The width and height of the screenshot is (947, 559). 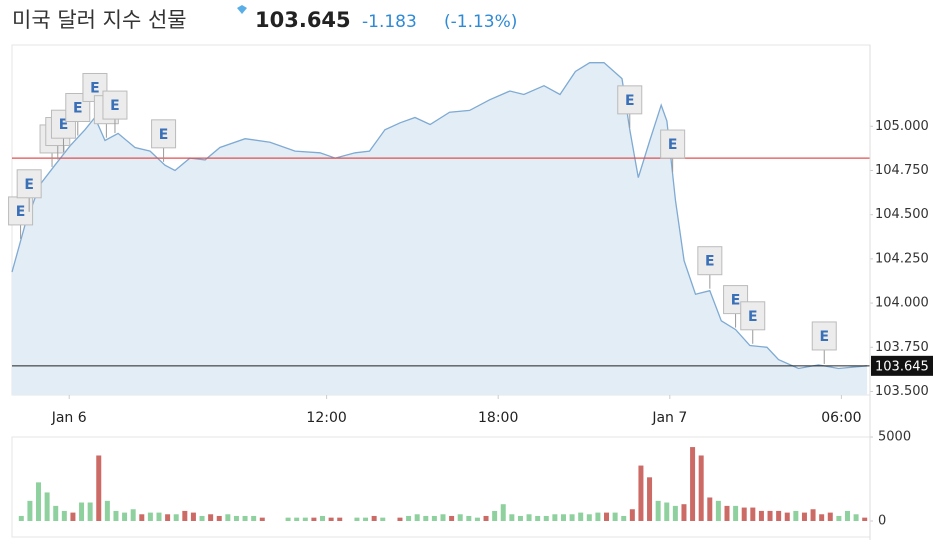 I want to click on change: -1.183, so click(x=389, y=22).